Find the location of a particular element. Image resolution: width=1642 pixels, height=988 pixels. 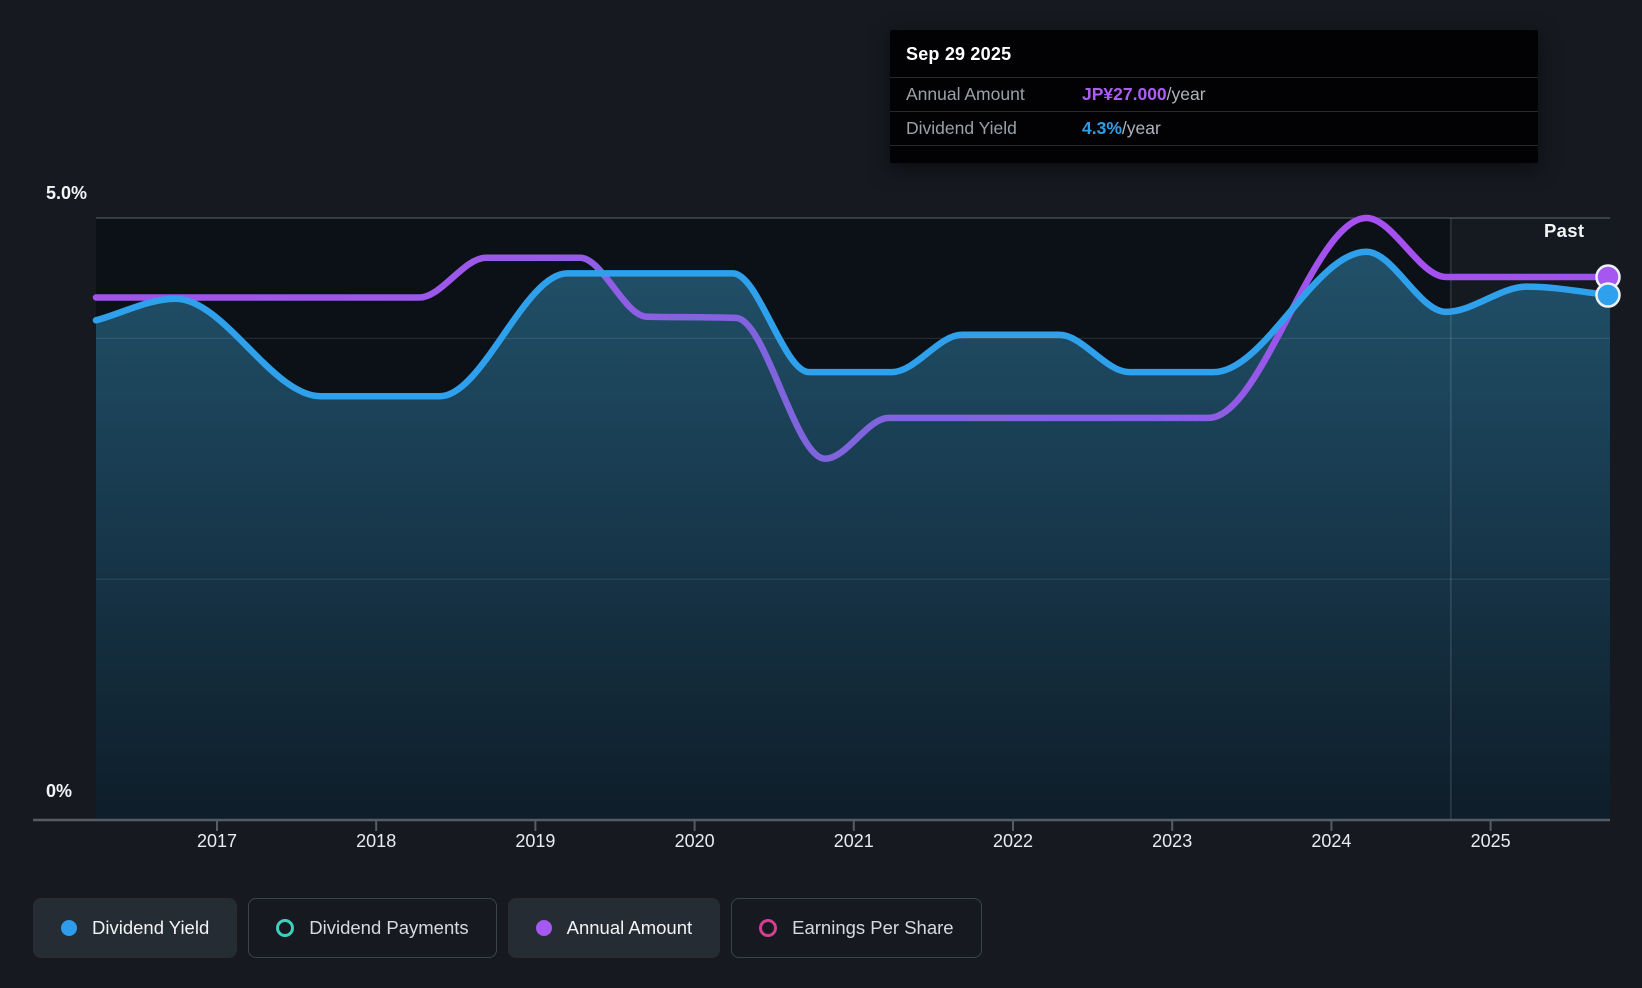

x-axis-label-2017: 2017 is located at coordinates (216, 841).